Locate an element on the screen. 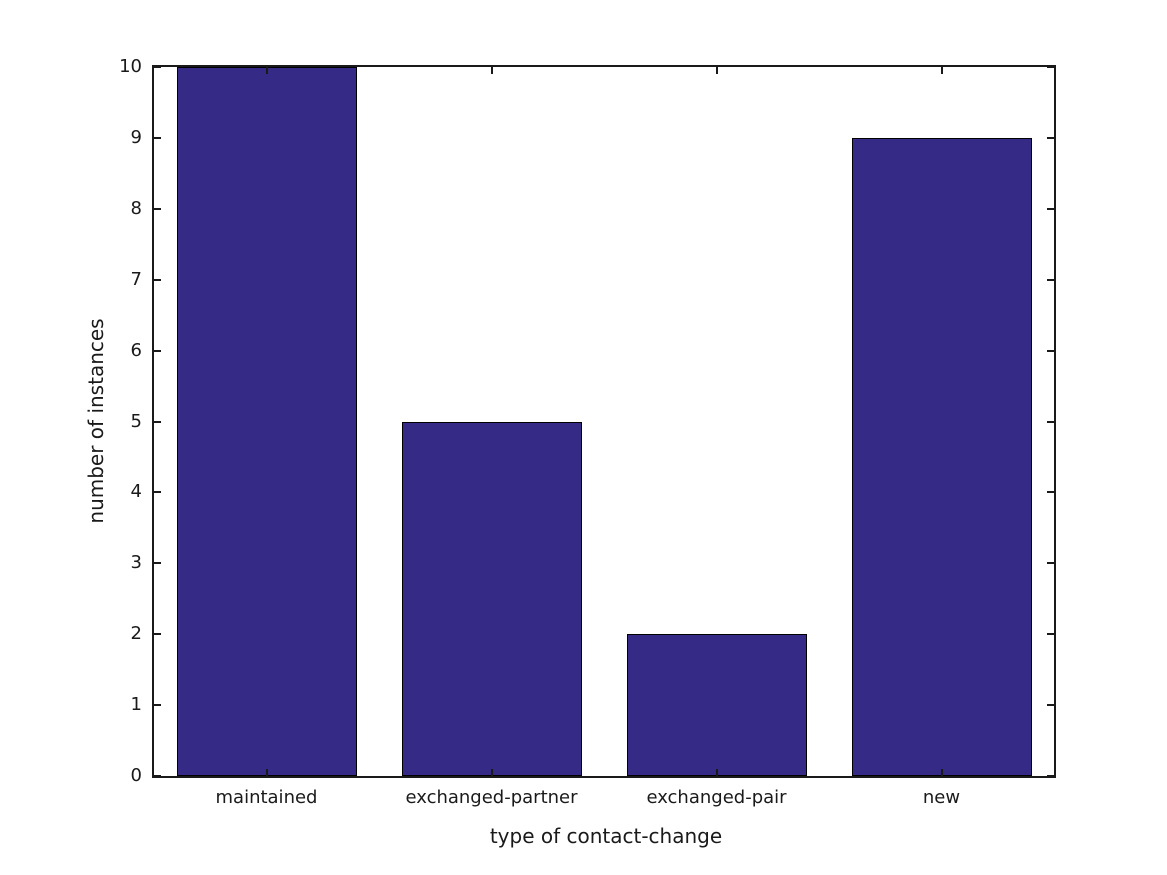 The height and width of the screenshot is (875, 1167). y-tick-label: 6 is located at coordinates (136, 350).